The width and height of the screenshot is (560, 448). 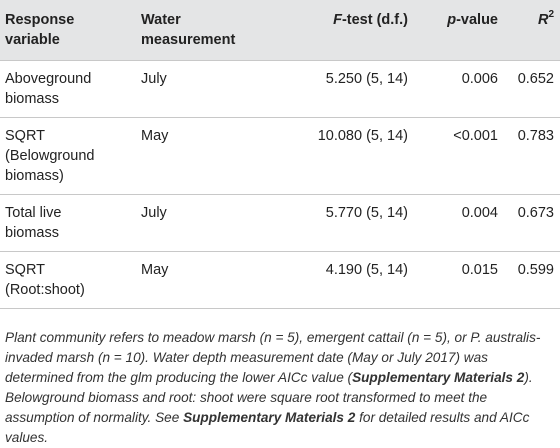 What do you see at coordinates (374, 20) in the screenshot?
I see `header-f-test-rest: -test (d.f.)` at bounding box center [374, 20].